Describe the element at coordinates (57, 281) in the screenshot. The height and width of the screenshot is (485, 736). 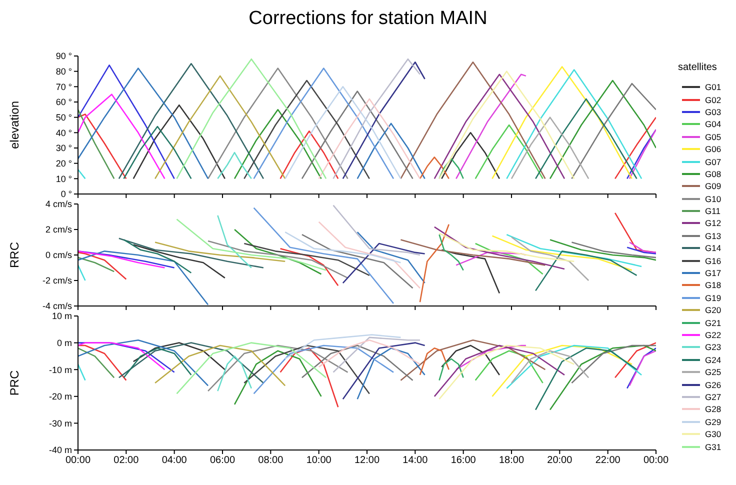
I see `y-tick-label: -2 cm/s` at that location.